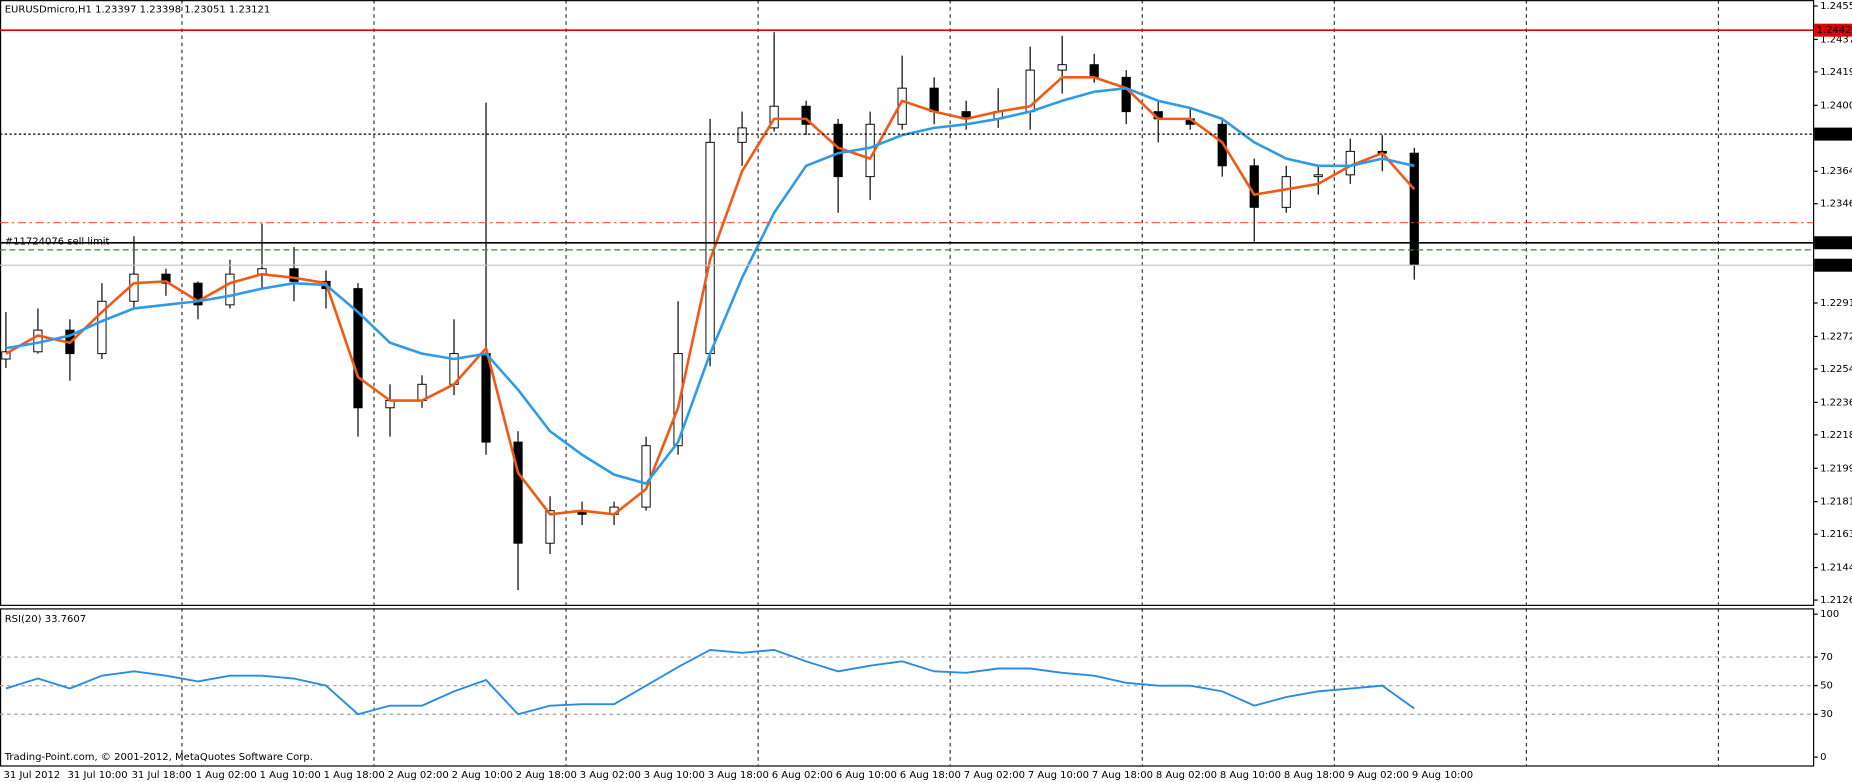  Describe the element at coordinates (98, 775) in the screenshot. I see `x-tick-label: 31 Jul 10:00` at that location.